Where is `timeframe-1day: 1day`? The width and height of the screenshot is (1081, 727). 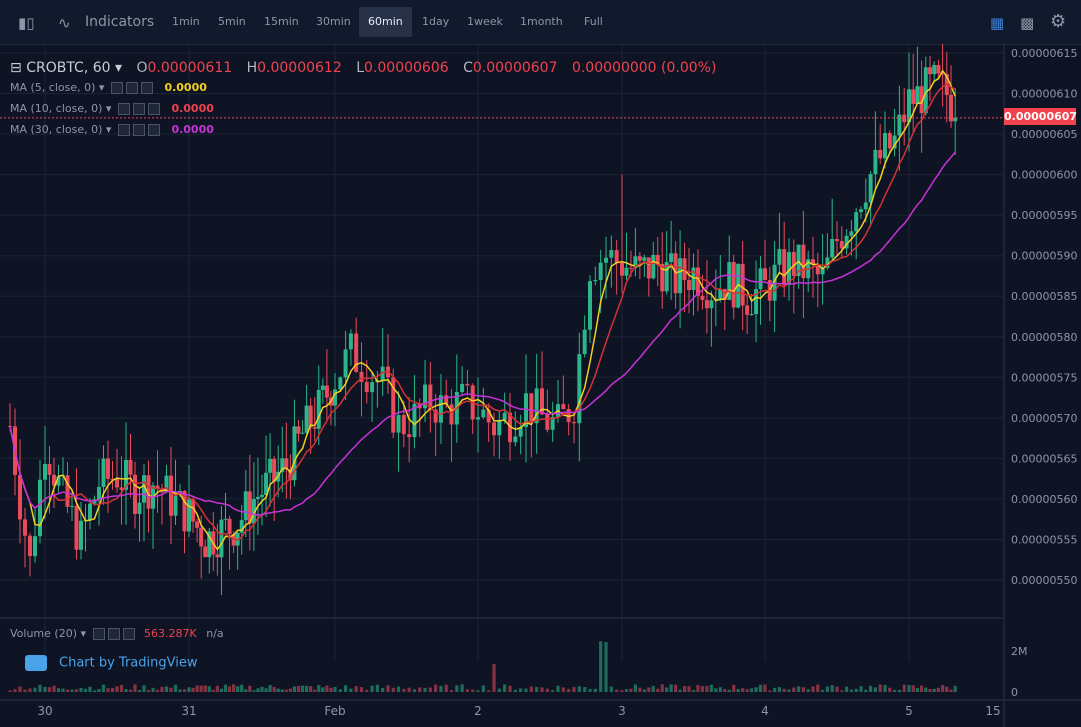
timeframe-1day: 1day is located at coordinates (436, 21).